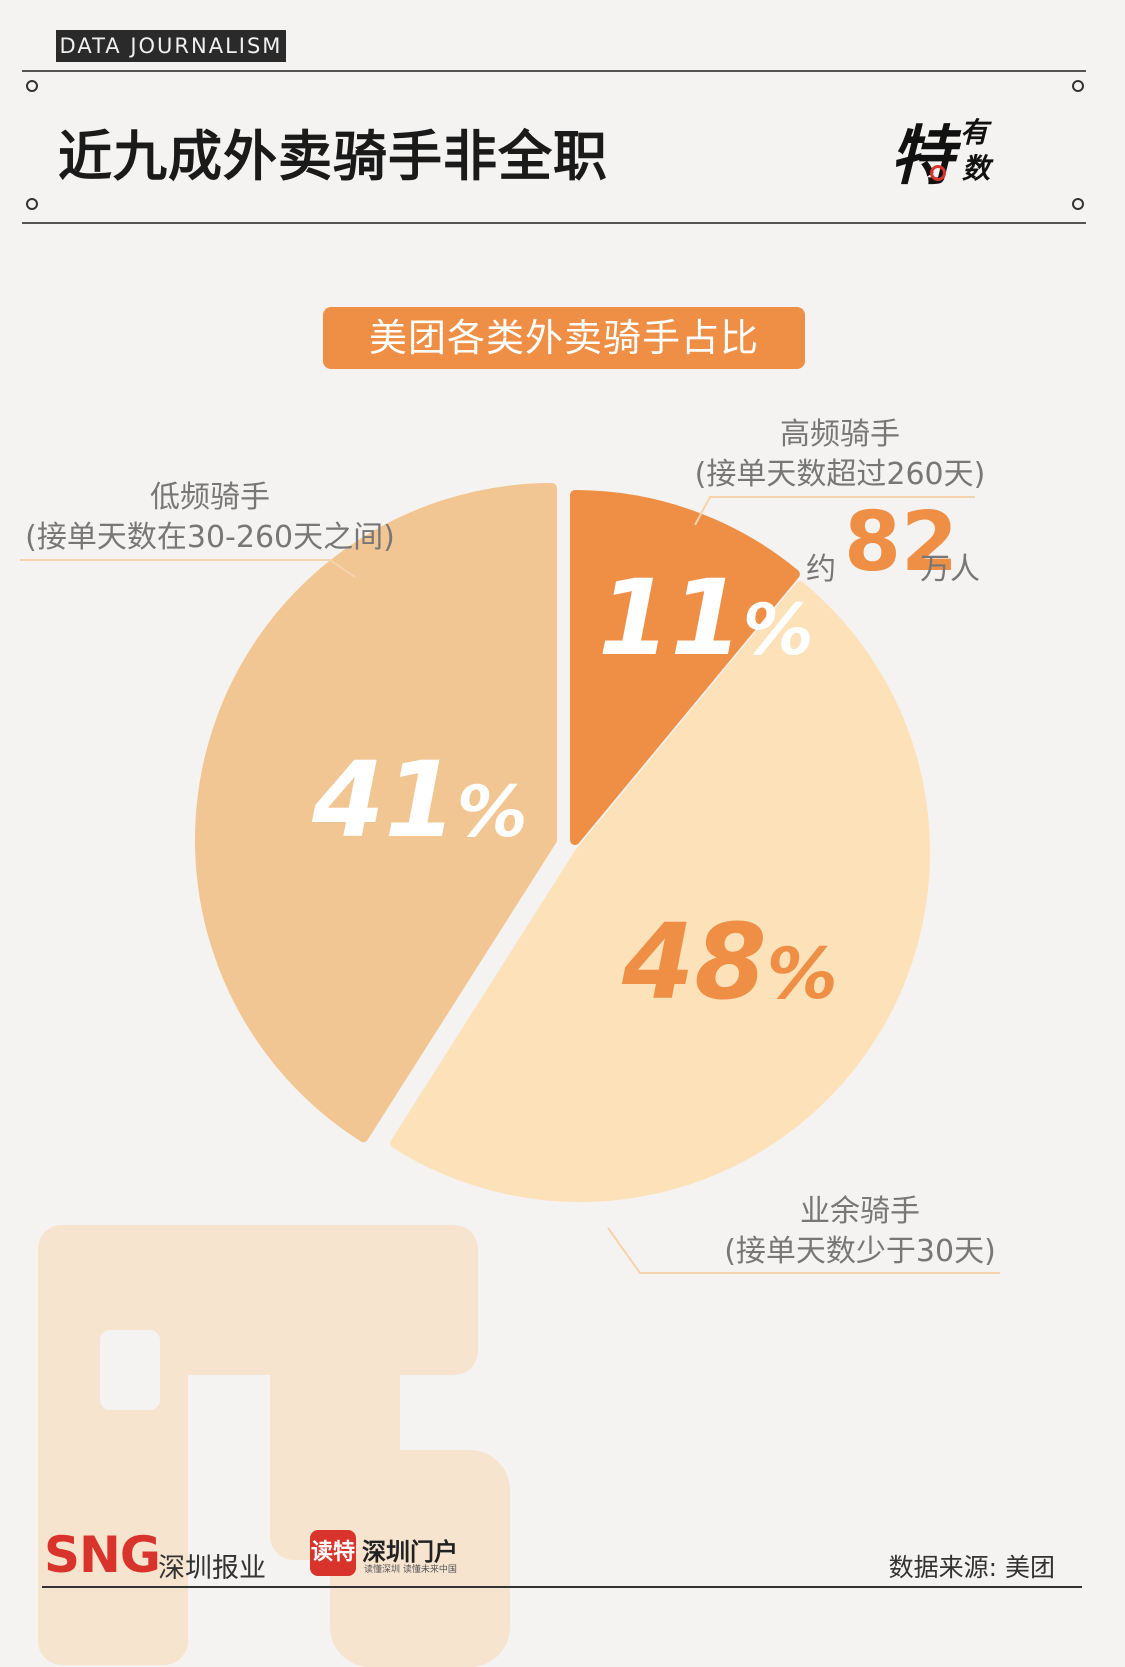  I want to click on label-low-detail: (接单天数在30-260天之间), so click(210, 537).